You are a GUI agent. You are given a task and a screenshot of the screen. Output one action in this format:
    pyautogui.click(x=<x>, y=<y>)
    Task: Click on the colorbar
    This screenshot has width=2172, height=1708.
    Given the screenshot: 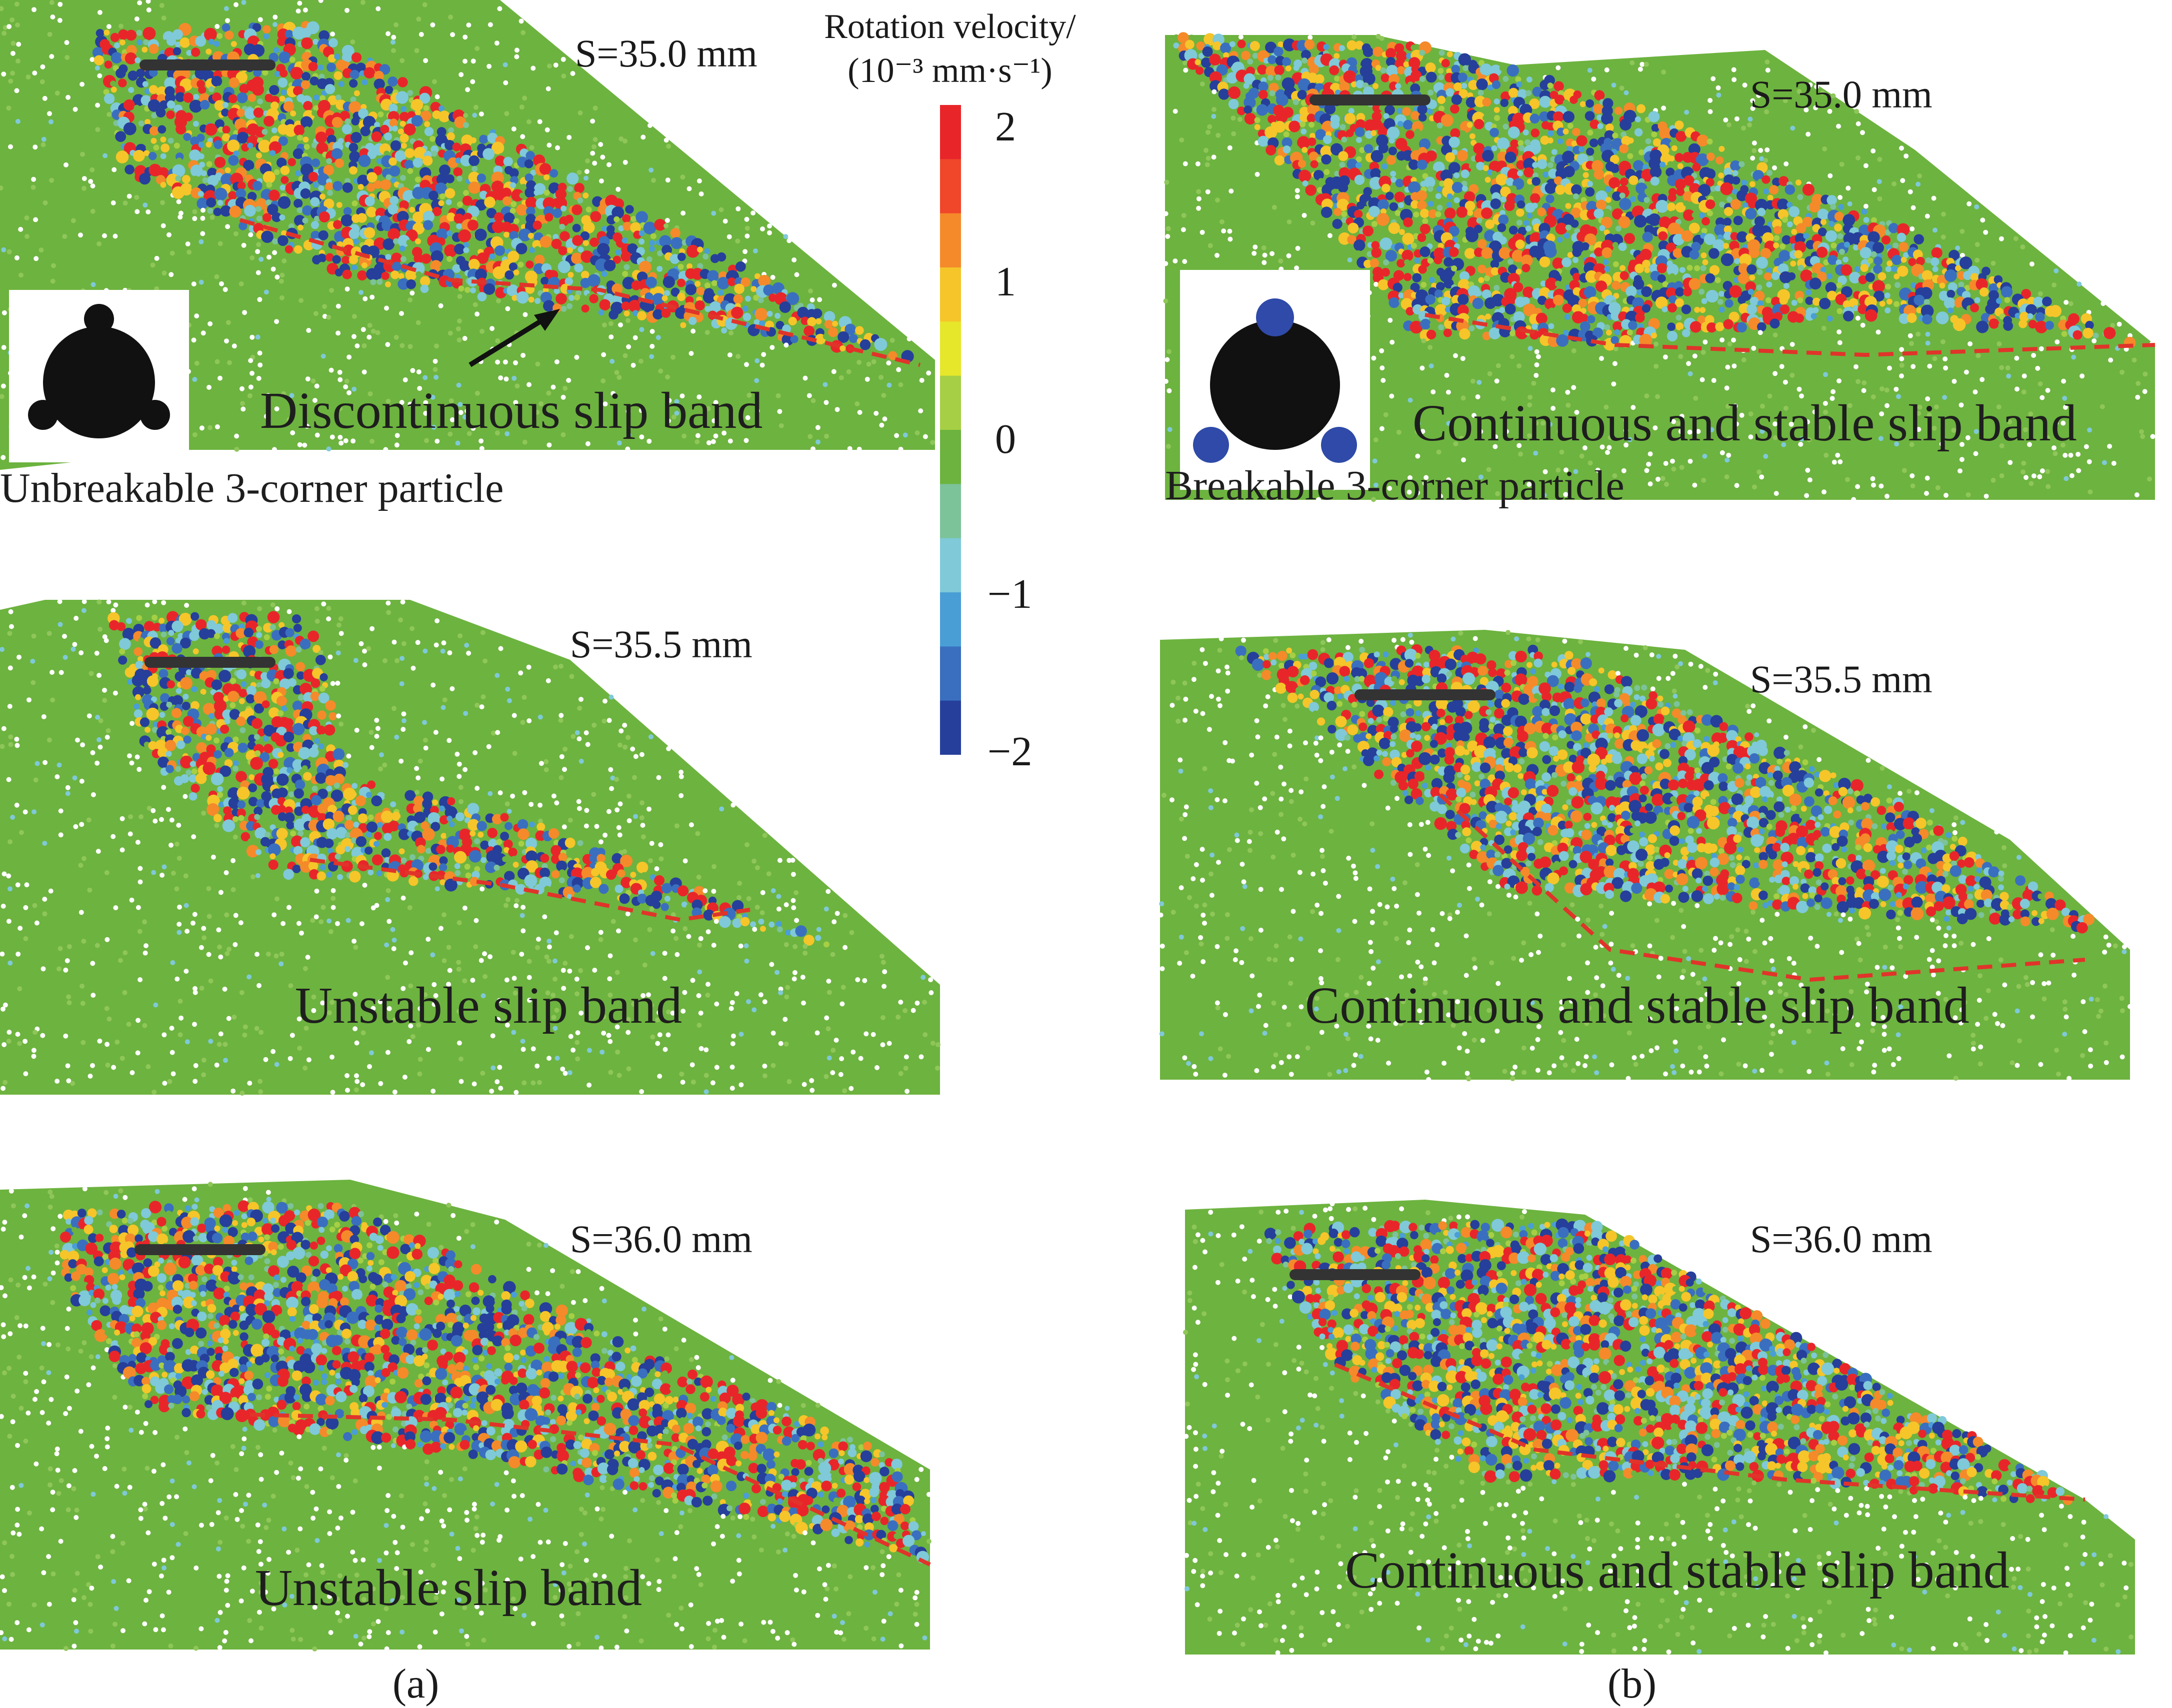 What is the action you would take?
    pyautogui.click(x=957, y=430)
    